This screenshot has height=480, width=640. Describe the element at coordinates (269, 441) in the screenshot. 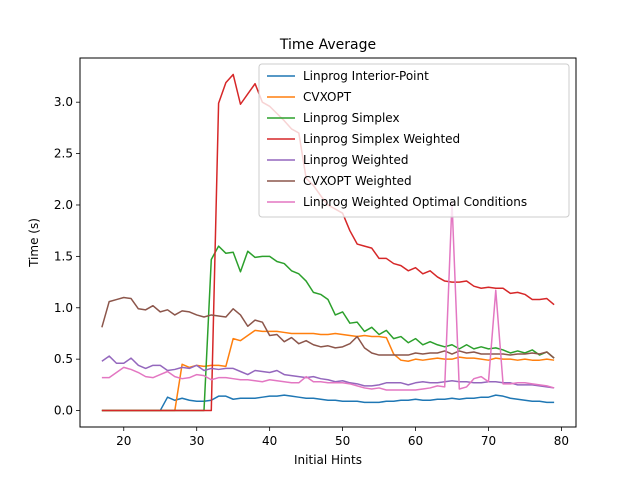

I see `x-tick-label: 40` at that location.